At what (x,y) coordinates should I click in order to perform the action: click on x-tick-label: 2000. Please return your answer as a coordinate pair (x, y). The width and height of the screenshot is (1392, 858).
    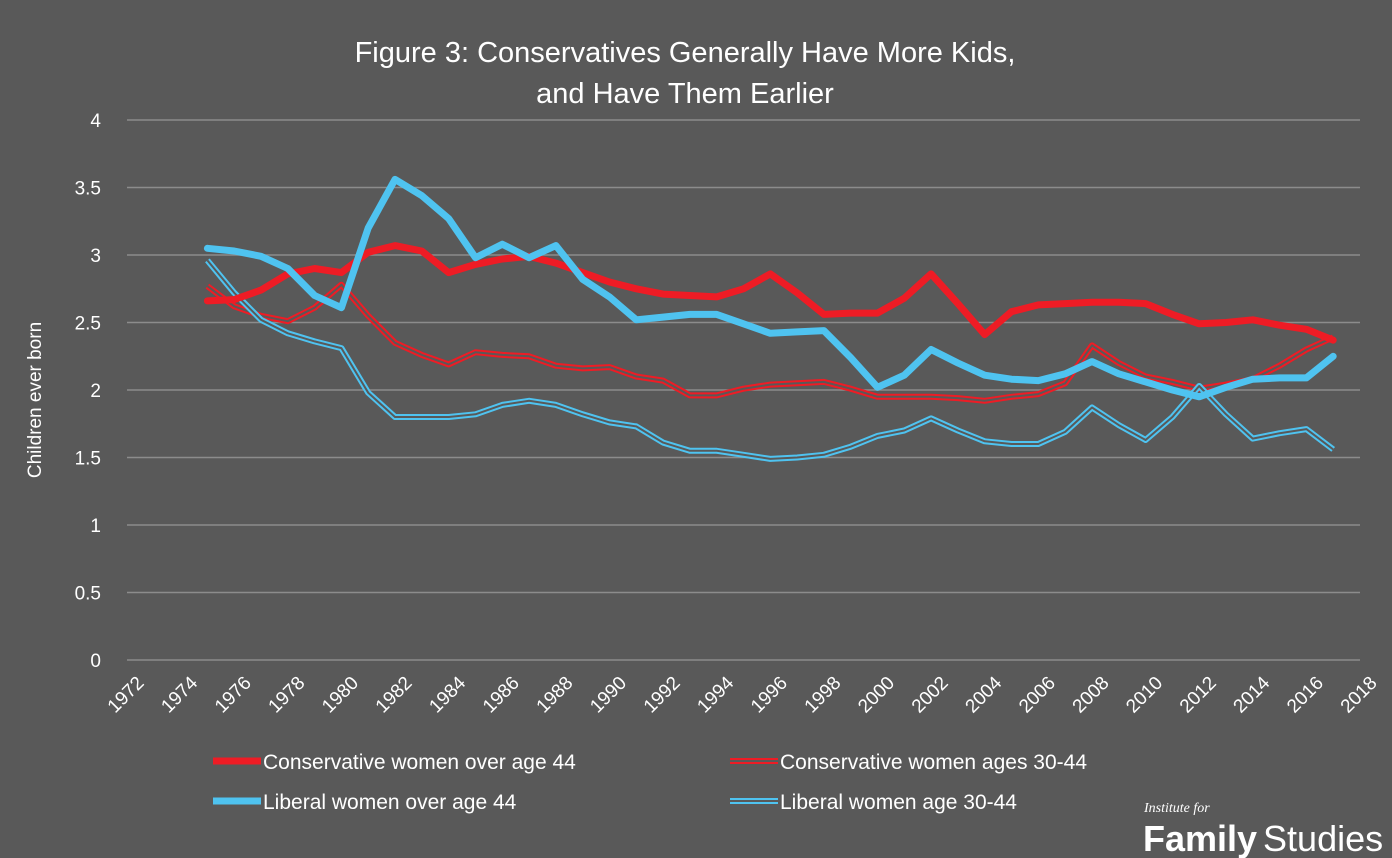
    Looking at the image, I should click on (876, 695).